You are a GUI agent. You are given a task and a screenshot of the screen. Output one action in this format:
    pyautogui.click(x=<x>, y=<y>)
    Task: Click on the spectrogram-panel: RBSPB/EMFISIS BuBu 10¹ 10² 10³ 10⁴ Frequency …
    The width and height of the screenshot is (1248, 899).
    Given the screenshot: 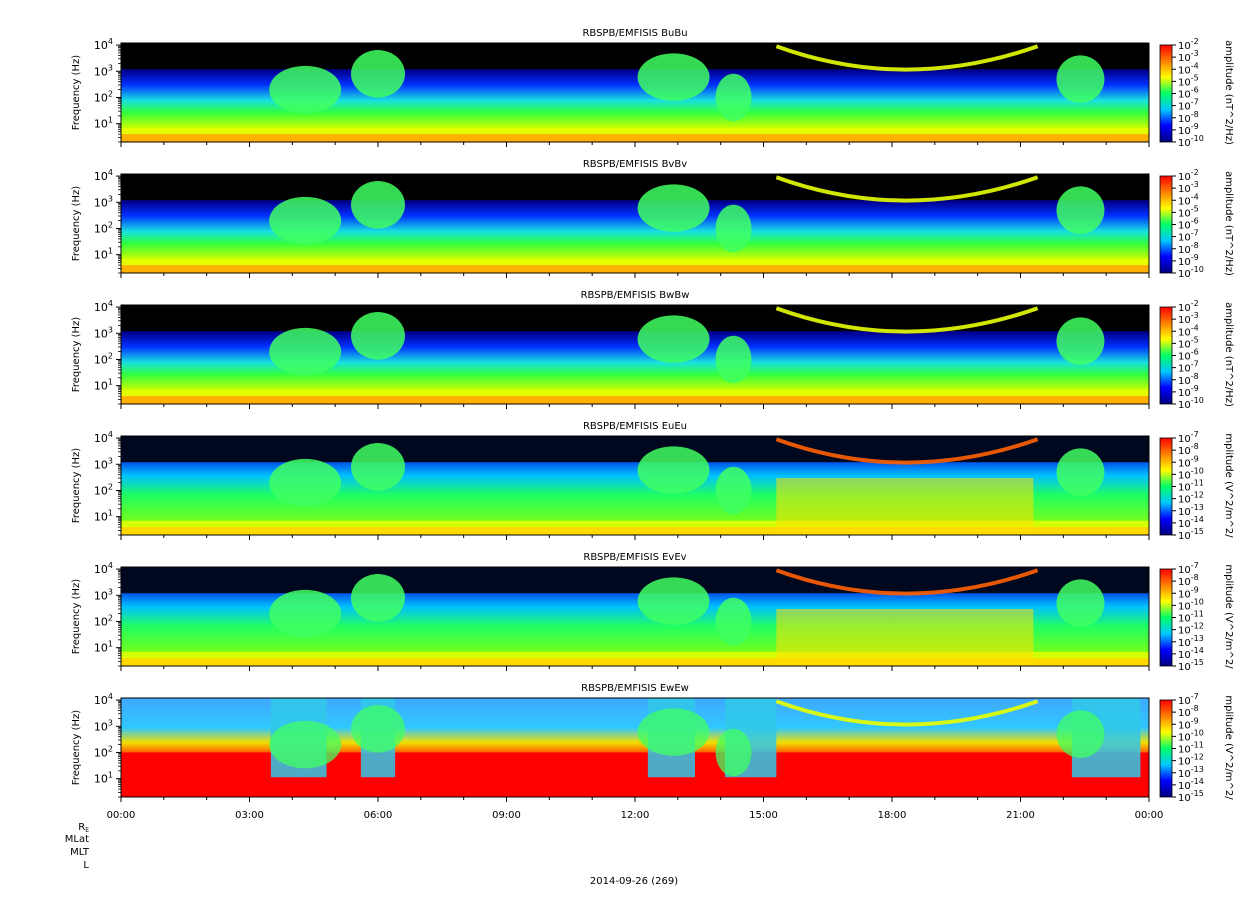 What is the action you would take?
    pyautogui.click(x=652, y=88)
    